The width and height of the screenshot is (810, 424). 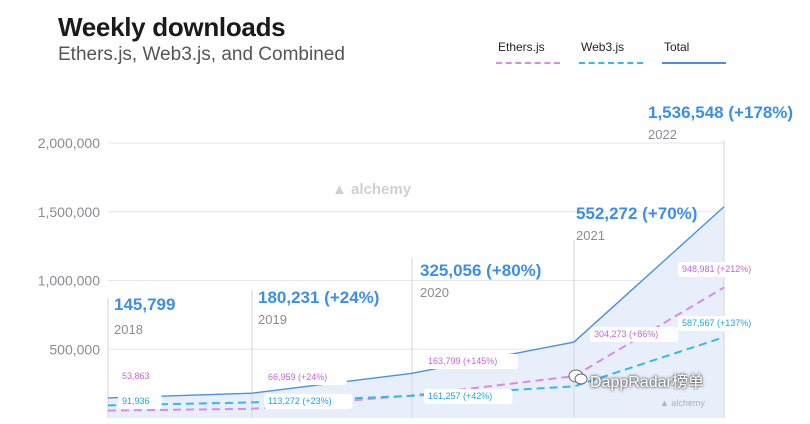 I want to click on chart-subtitle: Ethers.js, Web3.js, and Combined, so click(x=201, y=54).